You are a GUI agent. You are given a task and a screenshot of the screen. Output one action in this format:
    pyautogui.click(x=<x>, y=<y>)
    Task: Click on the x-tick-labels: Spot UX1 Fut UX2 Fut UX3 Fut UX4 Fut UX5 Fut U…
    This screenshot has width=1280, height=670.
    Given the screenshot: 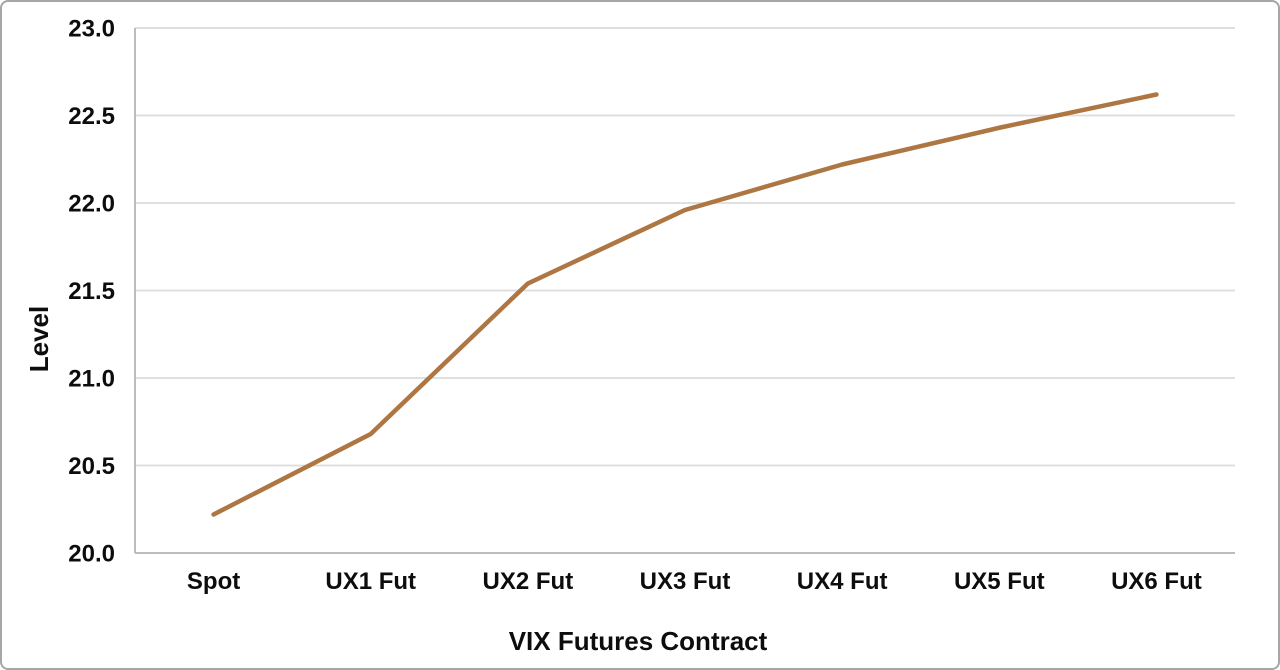 What is the action you would take?
    pyautogui.click(x=694, y=581)
    